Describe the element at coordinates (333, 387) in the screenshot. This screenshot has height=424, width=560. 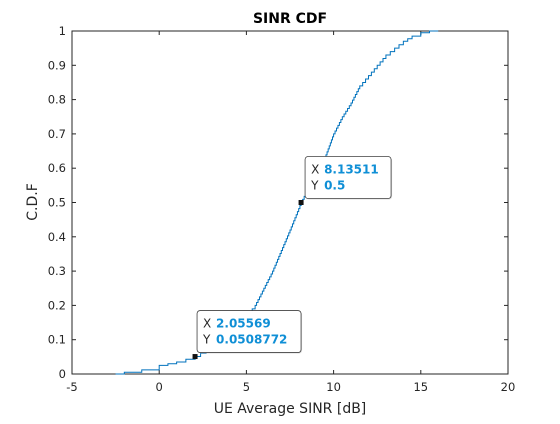
I see `x-tick-label: 10` at that location.